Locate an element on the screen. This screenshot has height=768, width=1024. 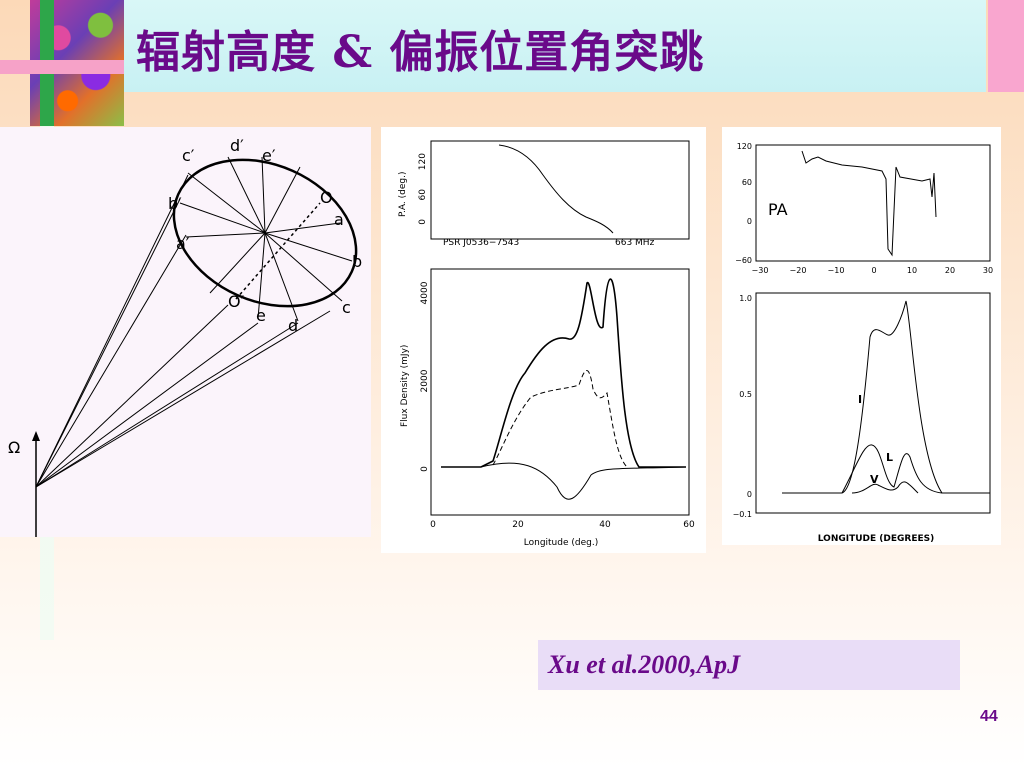
flux-linear-curve is located at coordinates (560, 419).